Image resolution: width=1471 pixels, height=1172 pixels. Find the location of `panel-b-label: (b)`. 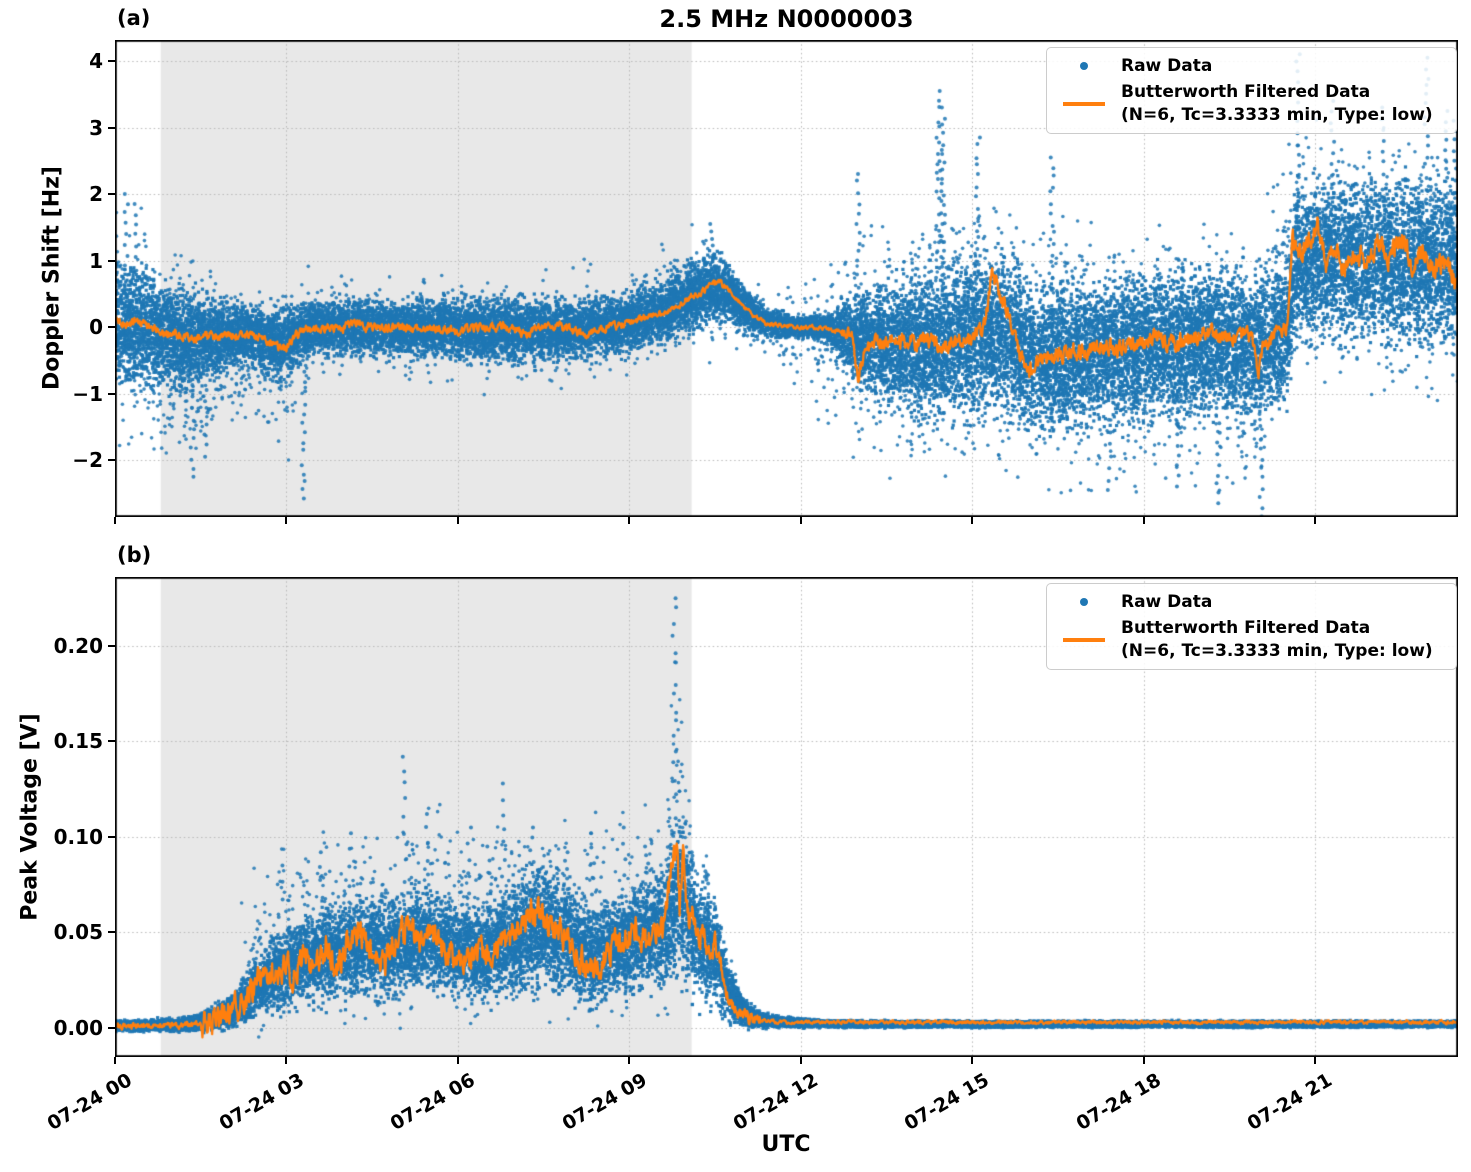

panel-b-label: (b) is located at coordinates (134, 555).